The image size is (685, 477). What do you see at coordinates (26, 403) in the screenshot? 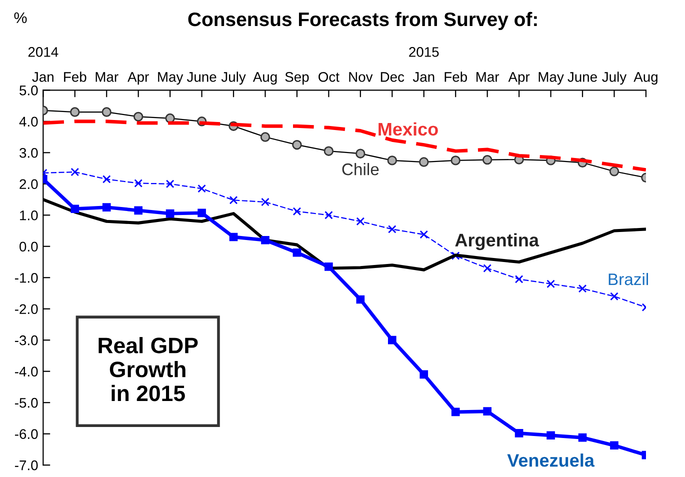
I see `y-tick-label: -5.0` at bounding box center [26, 403].